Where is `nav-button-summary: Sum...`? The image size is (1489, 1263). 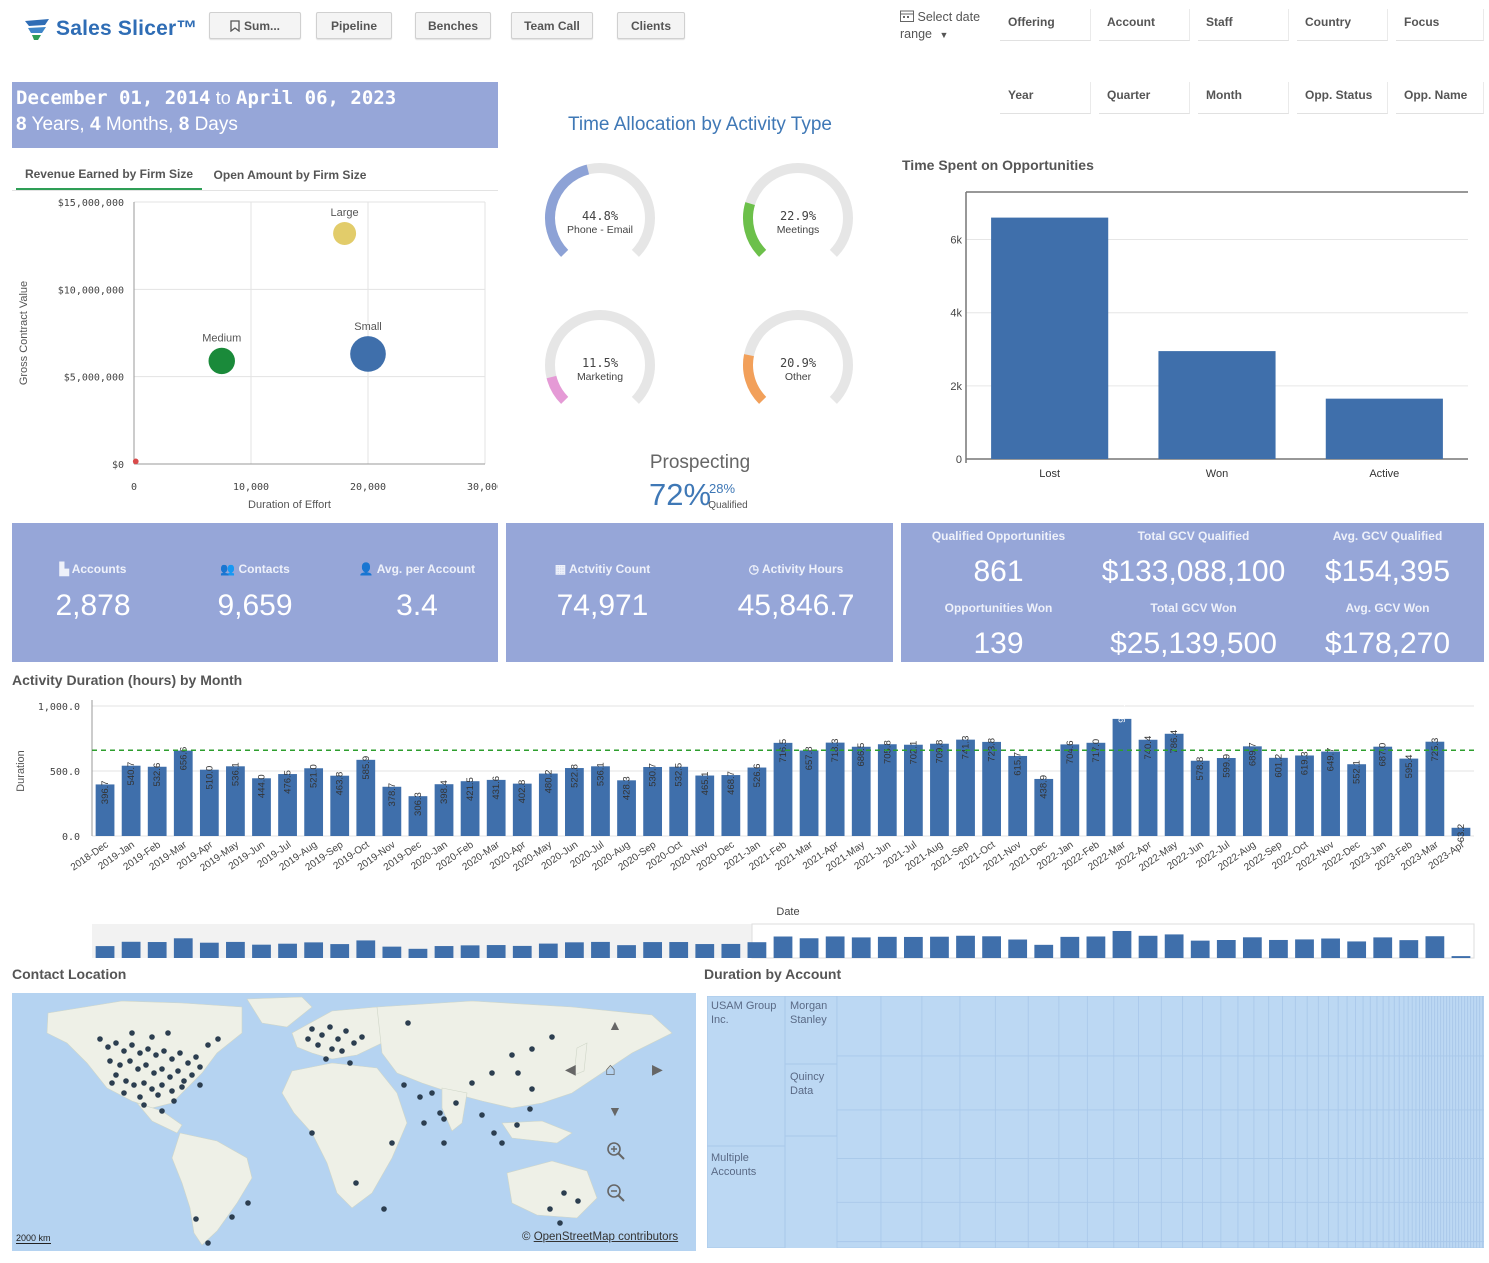
nav-button-summary: Sum... is located at coordinates (255, 25).